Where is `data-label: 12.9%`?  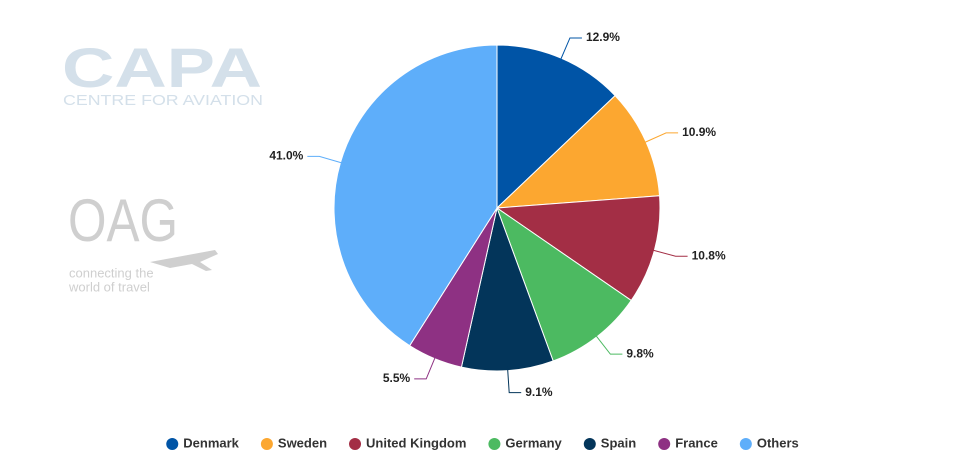 data-label: 12.9% is located at coordinates (603, 37).